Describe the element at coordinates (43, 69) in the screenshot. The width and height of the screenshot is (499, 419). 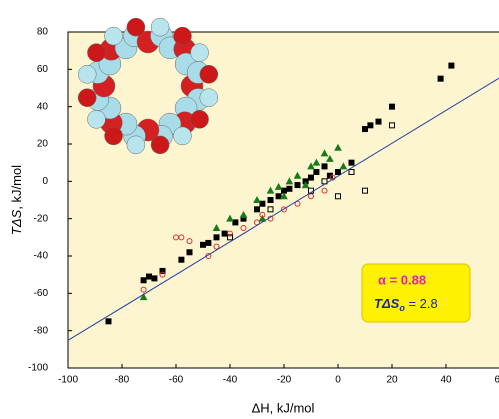
I see `y-tick-label: 60` at that location.